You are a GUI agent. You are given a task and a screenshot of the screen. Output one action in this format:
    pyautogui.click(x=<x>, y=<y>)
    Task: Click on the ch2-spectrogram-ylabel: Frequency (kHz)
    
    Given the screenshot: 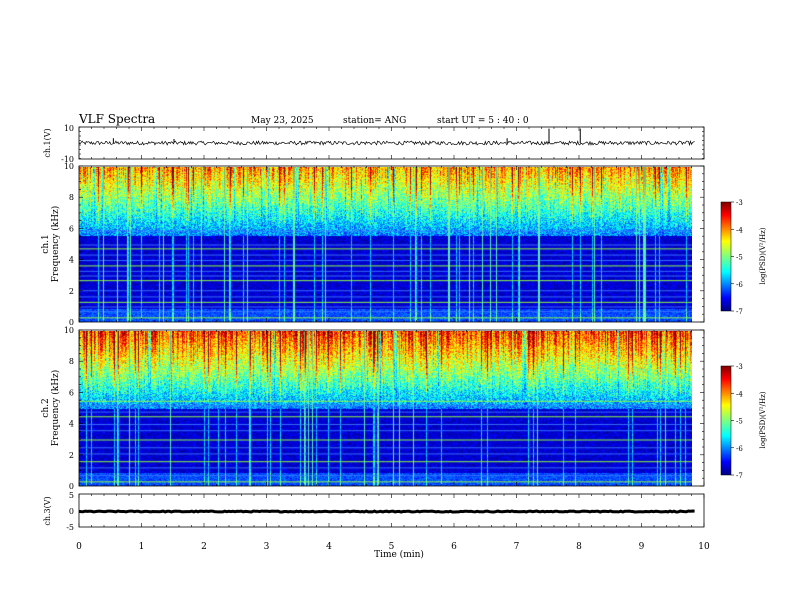 What is the action you would take?
    pyautogui.click(x=55, y=408)
    